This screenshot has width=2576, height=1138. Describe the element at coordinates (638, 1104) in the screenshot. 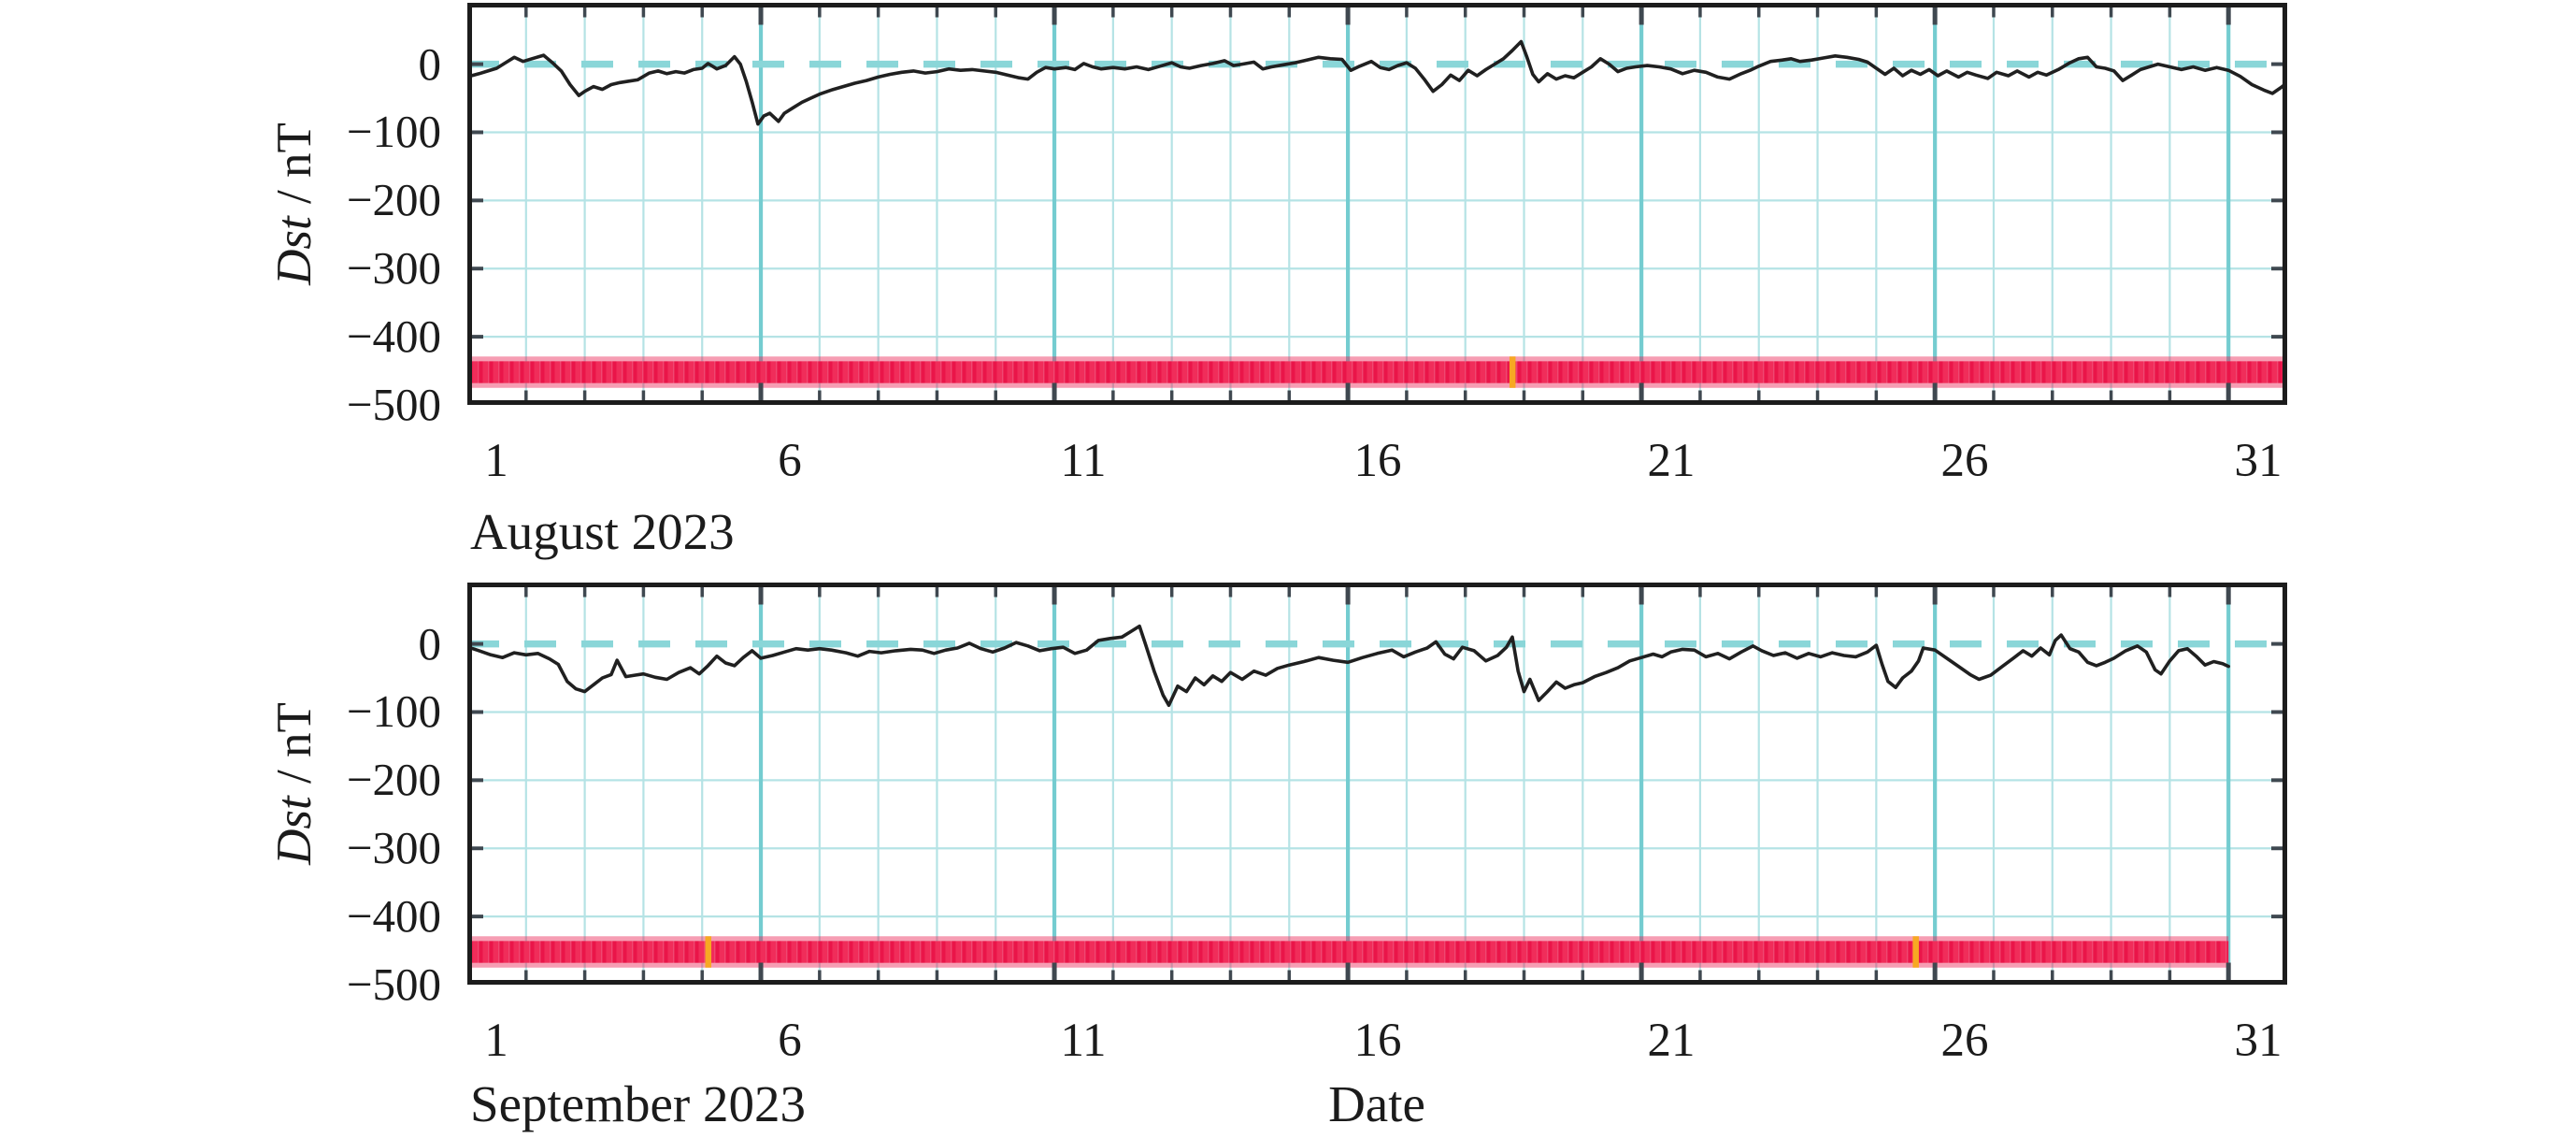

I see `caption-september: September 2023` at that location.